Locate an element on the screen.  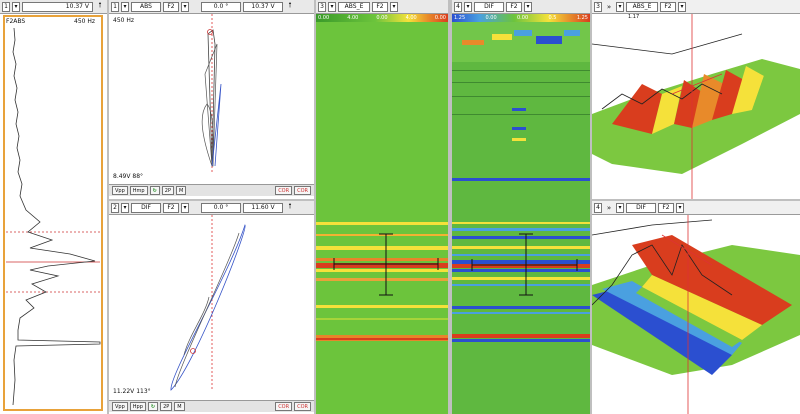
view3d-top-panel: 3 » ▾ ABS_E F2 ▾ 1.17 is located at coordinates (696, 99).